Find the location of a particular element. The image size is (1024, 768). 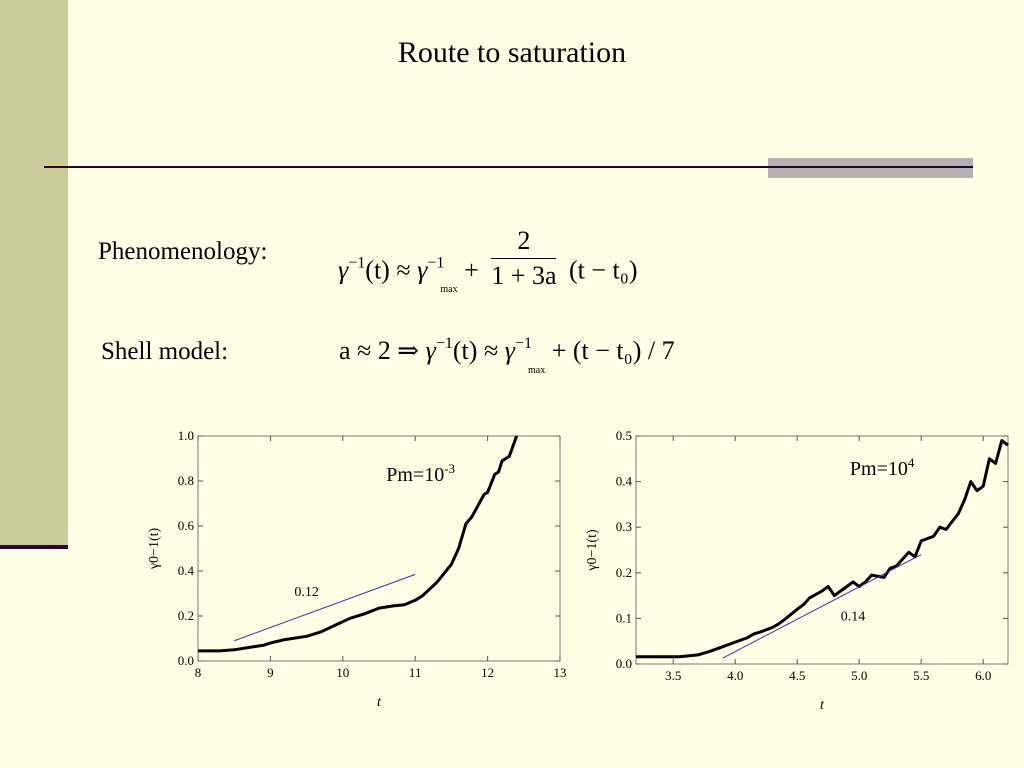

x-tick-label: 9 is located at coordinates (270, 672).